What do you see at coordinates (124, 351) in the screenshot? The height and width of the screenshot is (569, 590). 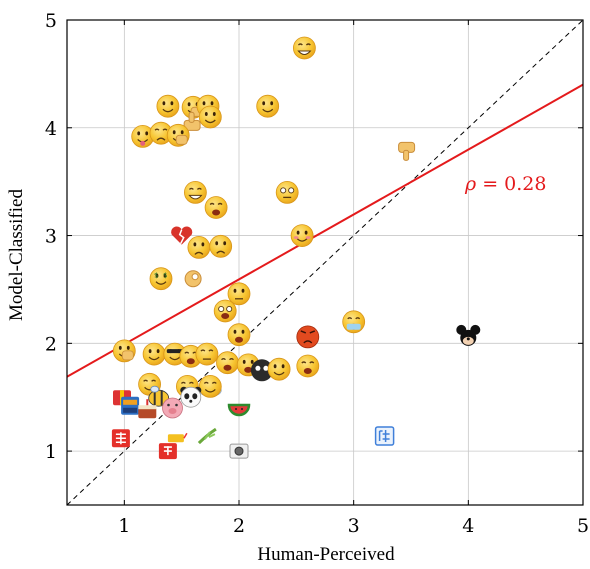 I see `hands-face-icon` at bounding box center [124, 351].